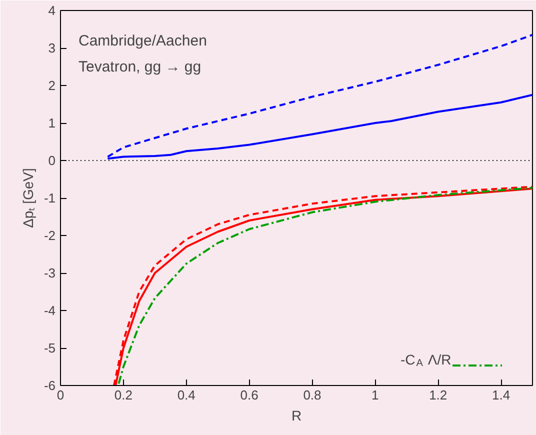 The height and width of the screenshot is (435, 536). Describe the element at coordinates (50, 235) in the screenshot. I see `y-tick-label: -2` at that location.